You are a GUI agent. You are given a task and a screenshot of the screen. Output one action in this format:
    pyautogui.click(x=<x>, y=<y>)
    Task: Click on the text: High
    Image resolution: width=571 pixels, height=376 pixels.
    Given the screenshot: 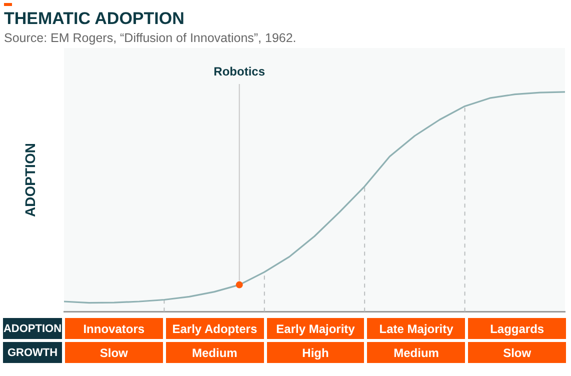 What is the action you would take?
    pyautogui.click(x=315, y=352)
    